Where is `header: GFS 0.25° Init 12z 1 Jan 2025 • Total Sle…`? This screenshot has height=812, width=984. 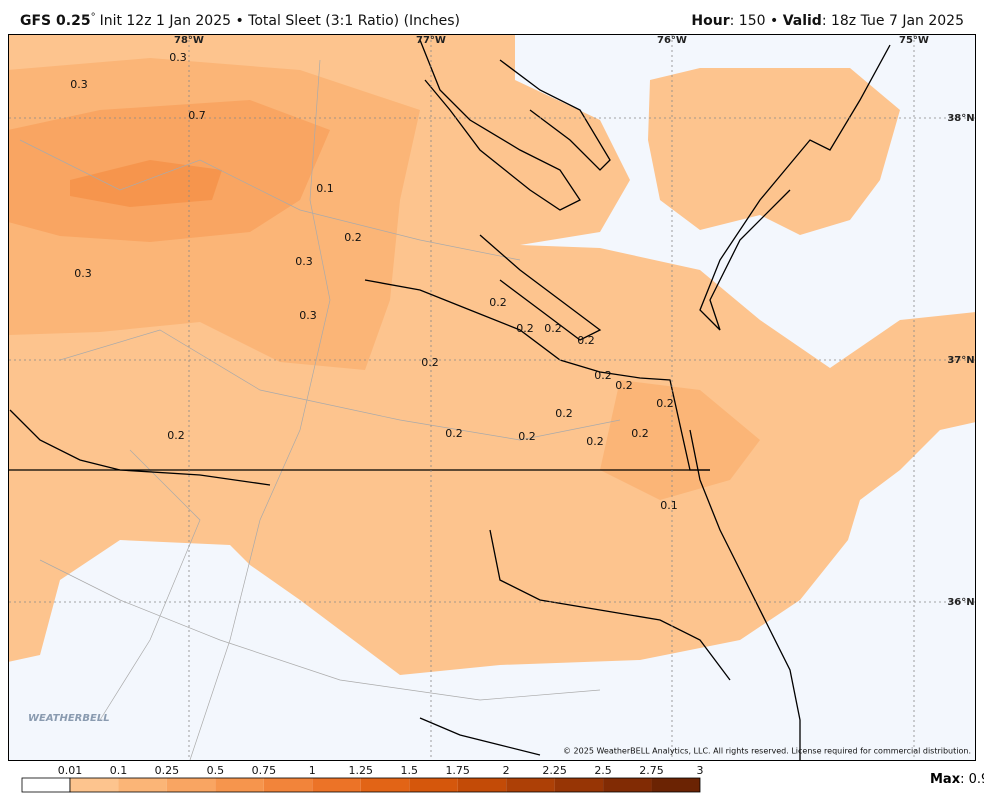 header: GFS 0.25° Init 12z 1 Jan 2025 • Total Sle… is located at coordinates (492, 20).